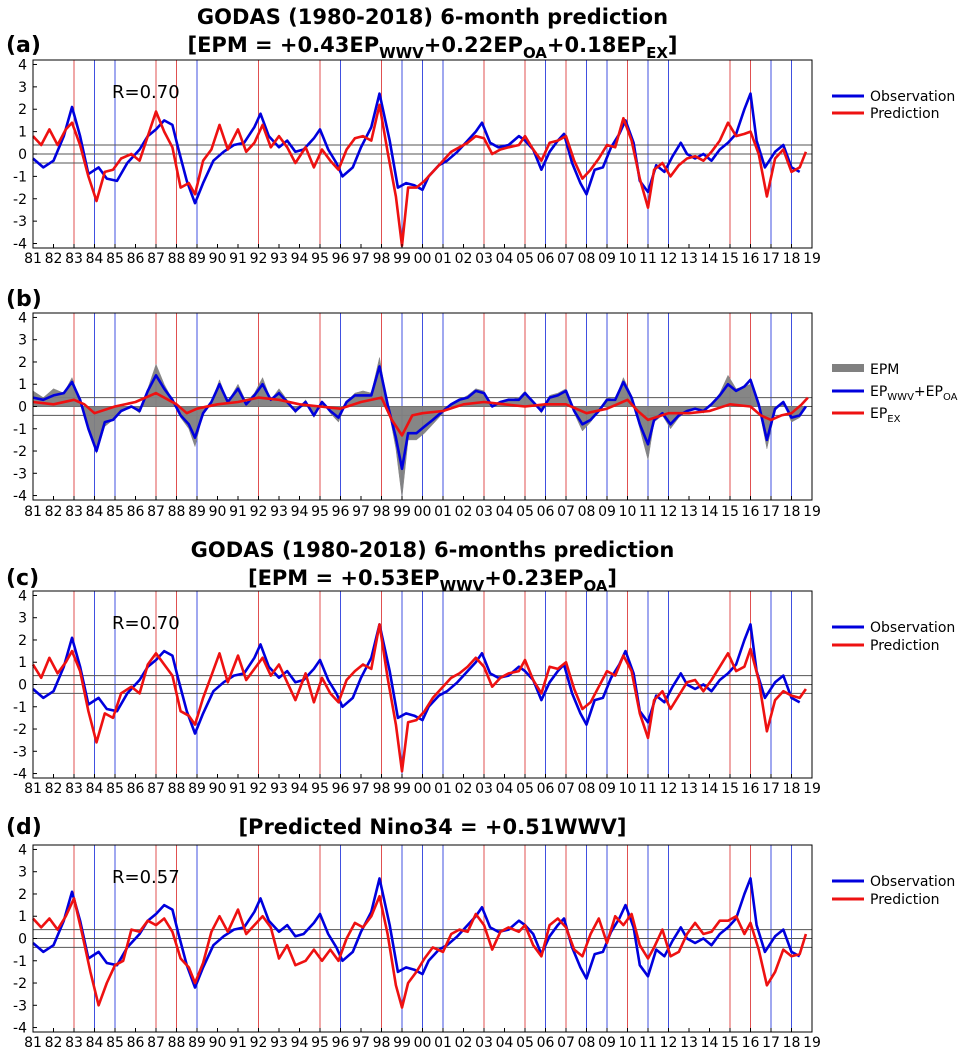 The image size is (969, 1055). I want to click on x-tick-label: 00, so click(423, 259).